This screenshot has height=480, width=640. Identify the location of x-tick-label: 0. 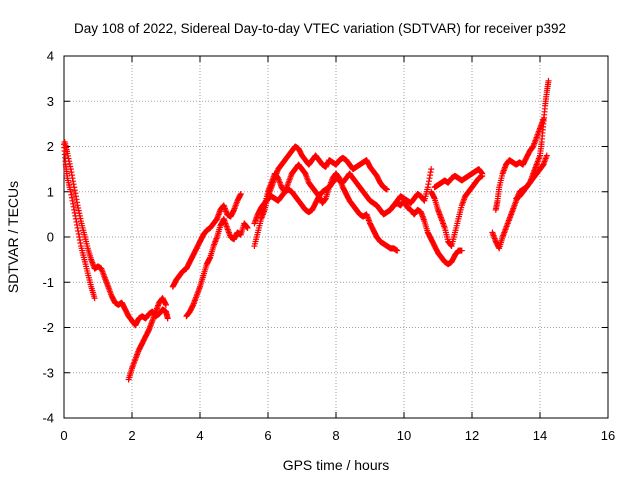
(63, 435).